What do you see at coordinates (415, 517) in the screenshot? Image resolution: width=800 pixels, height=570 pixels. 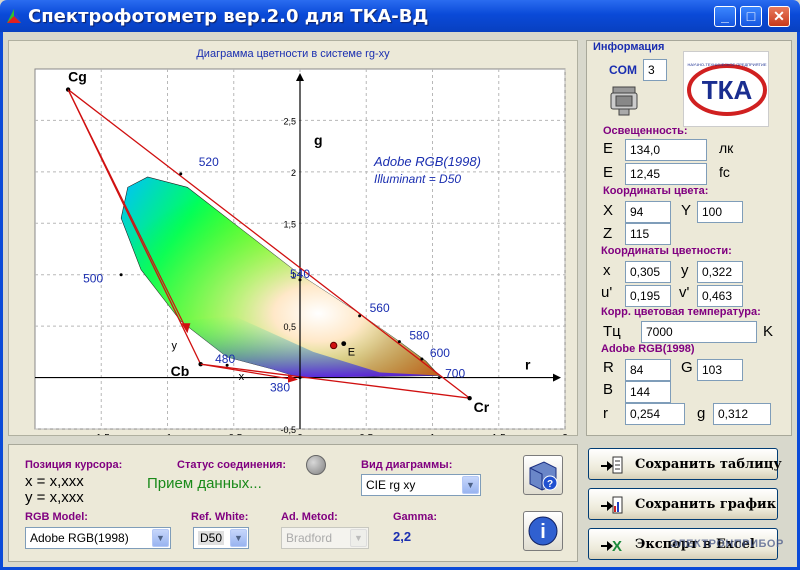 I see `gamma-label: Gamma:` at bounding box center [415, 517].